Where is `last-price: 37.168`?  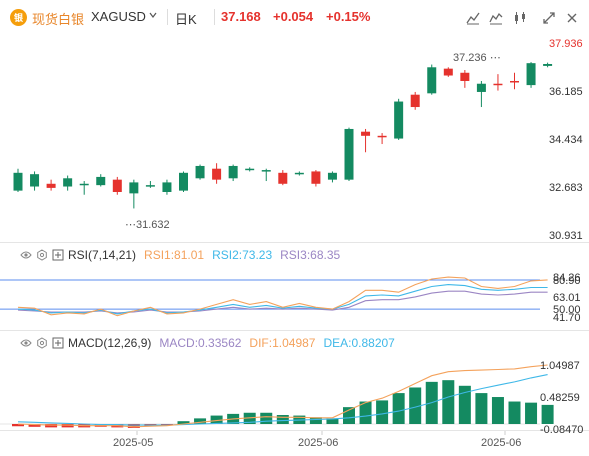
last-price: 37.168 is located at coordinates (241, 16).